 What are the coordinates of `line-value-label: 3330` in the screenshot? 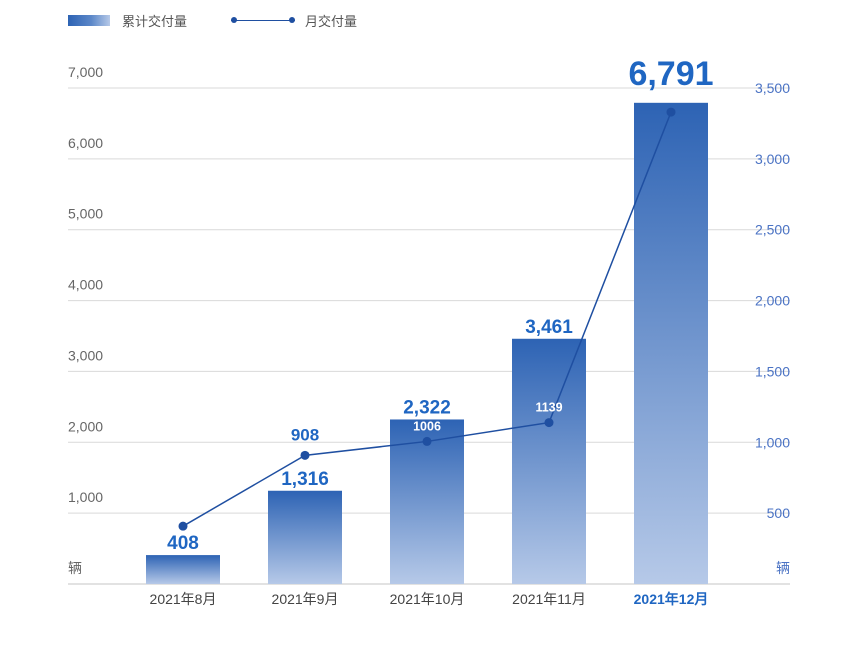 It's located at (671, 97).